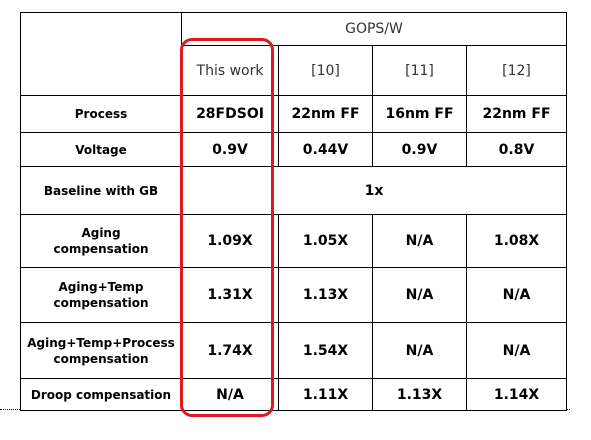 The image size is (591, 440). What do you see at coordinates (230, 70) in the screenshot?
I see `text: This work` at bounding box center [230, 70].